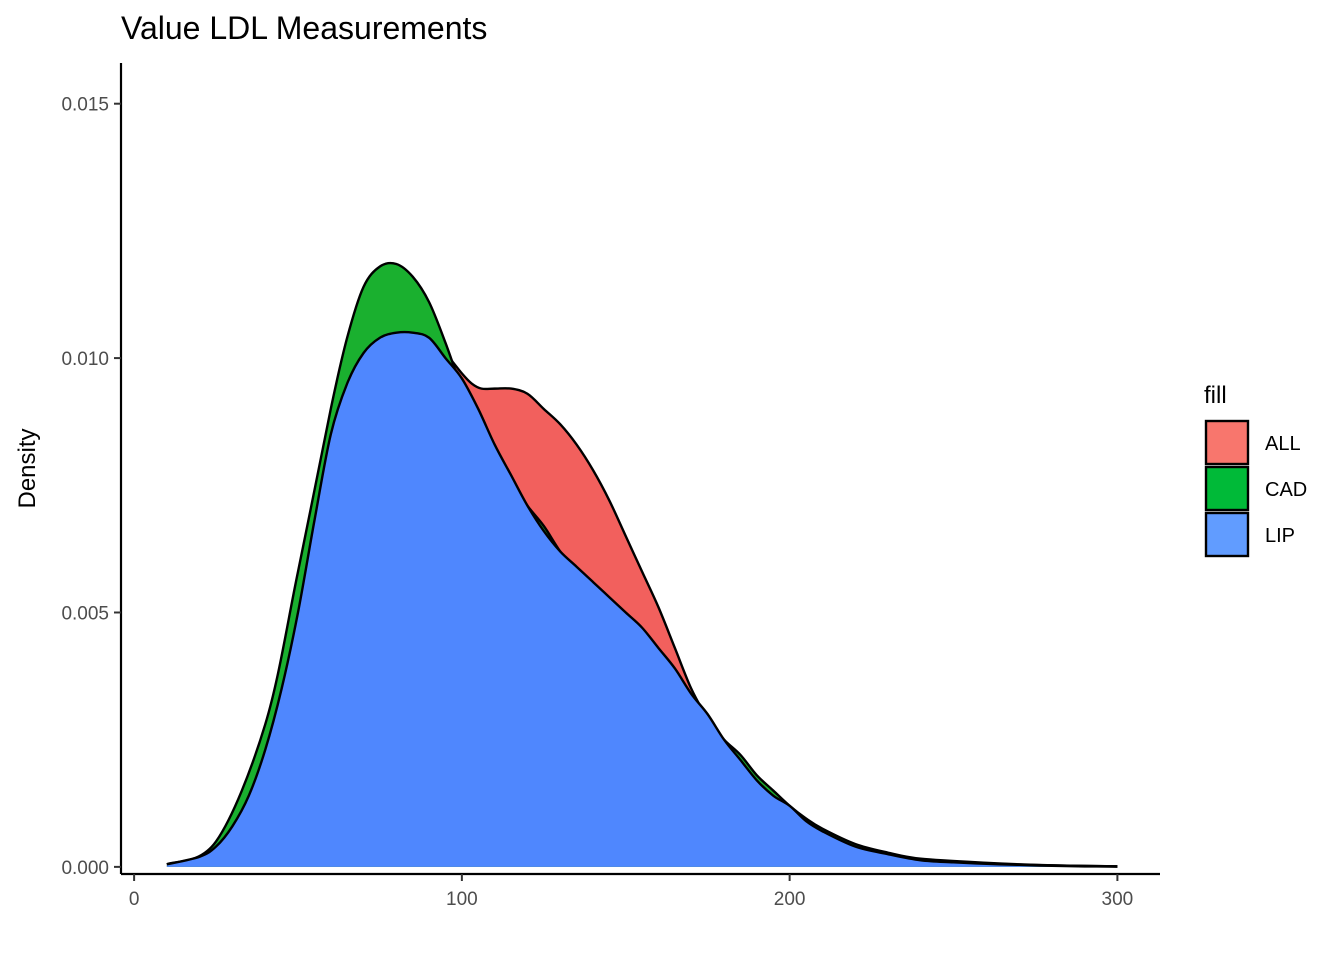  Describe the element at coordinates (1215, 395) in the screenshot. I see `legend-title: fill` at that location.